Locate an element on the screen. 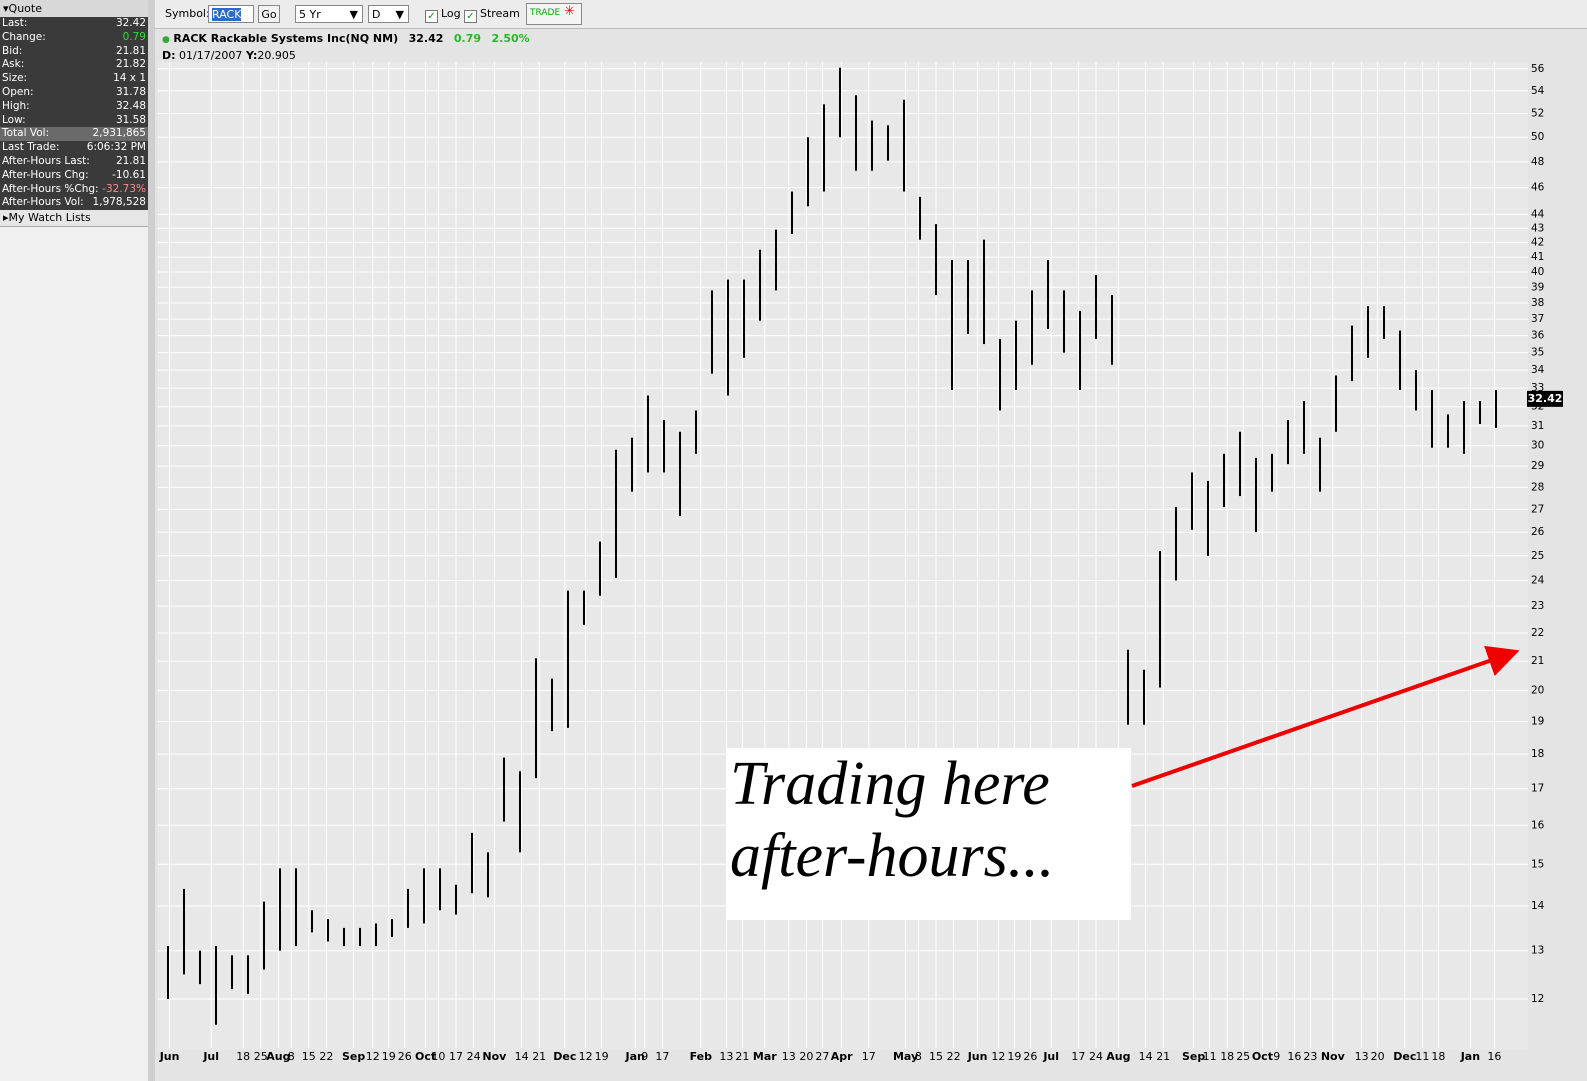 Image resolution: width=1587 pixels, height=1081 pixels. x-tick-label: 11 is located at coordinates (1422, 1056).